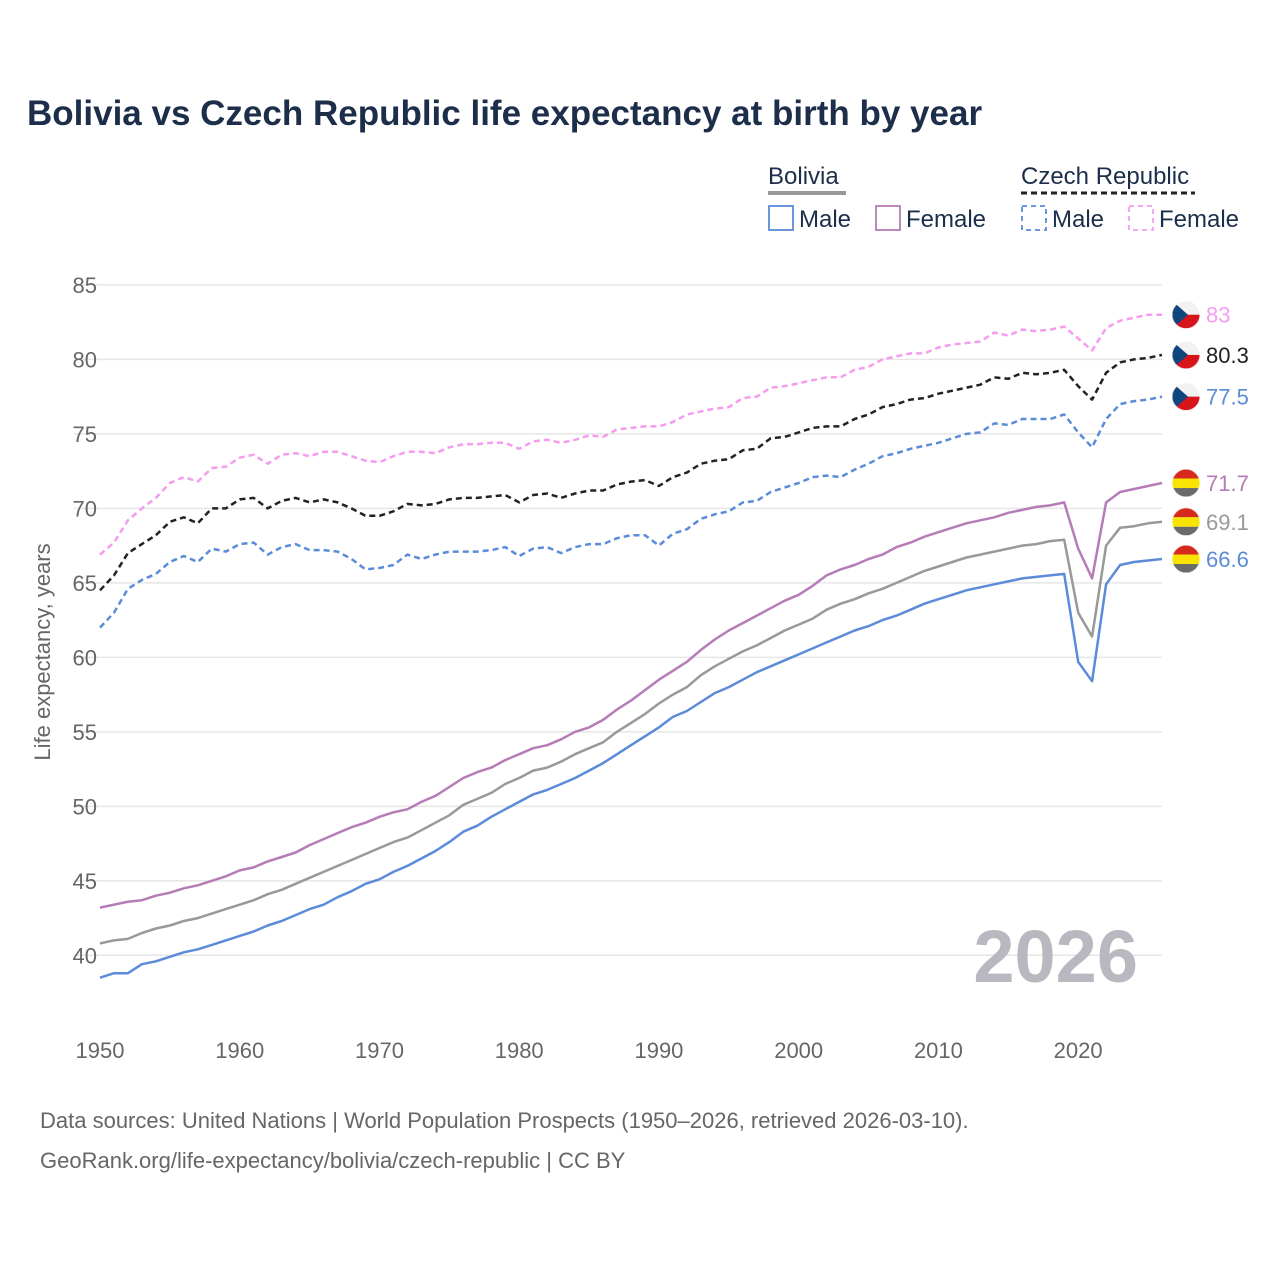 Image resolution: width=1280 pixels, height=1280 pixels. I want to click on y-axis-ticks: 40 45 50 55 60 65 70 75 80 85, so click(85, 620).